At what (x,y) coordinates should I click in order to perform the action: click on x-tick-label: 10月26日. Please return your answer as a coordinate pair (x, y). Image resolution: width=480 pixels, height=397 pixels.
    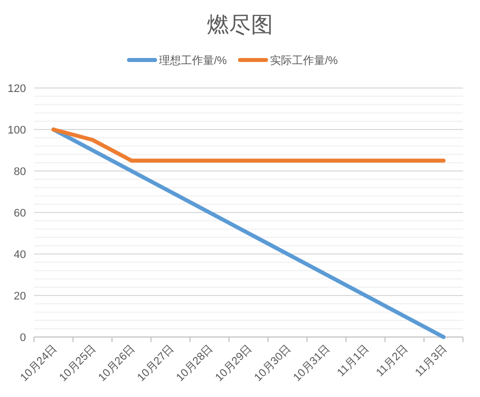
    Looking at the image, I should click on (117, 363).